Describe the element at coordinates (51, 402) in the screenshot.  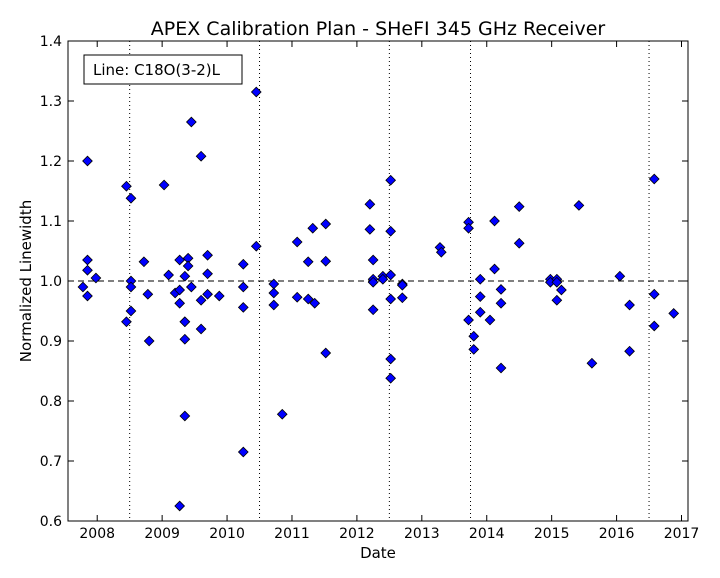
I see `y-tick-label: 0.8` at that location.